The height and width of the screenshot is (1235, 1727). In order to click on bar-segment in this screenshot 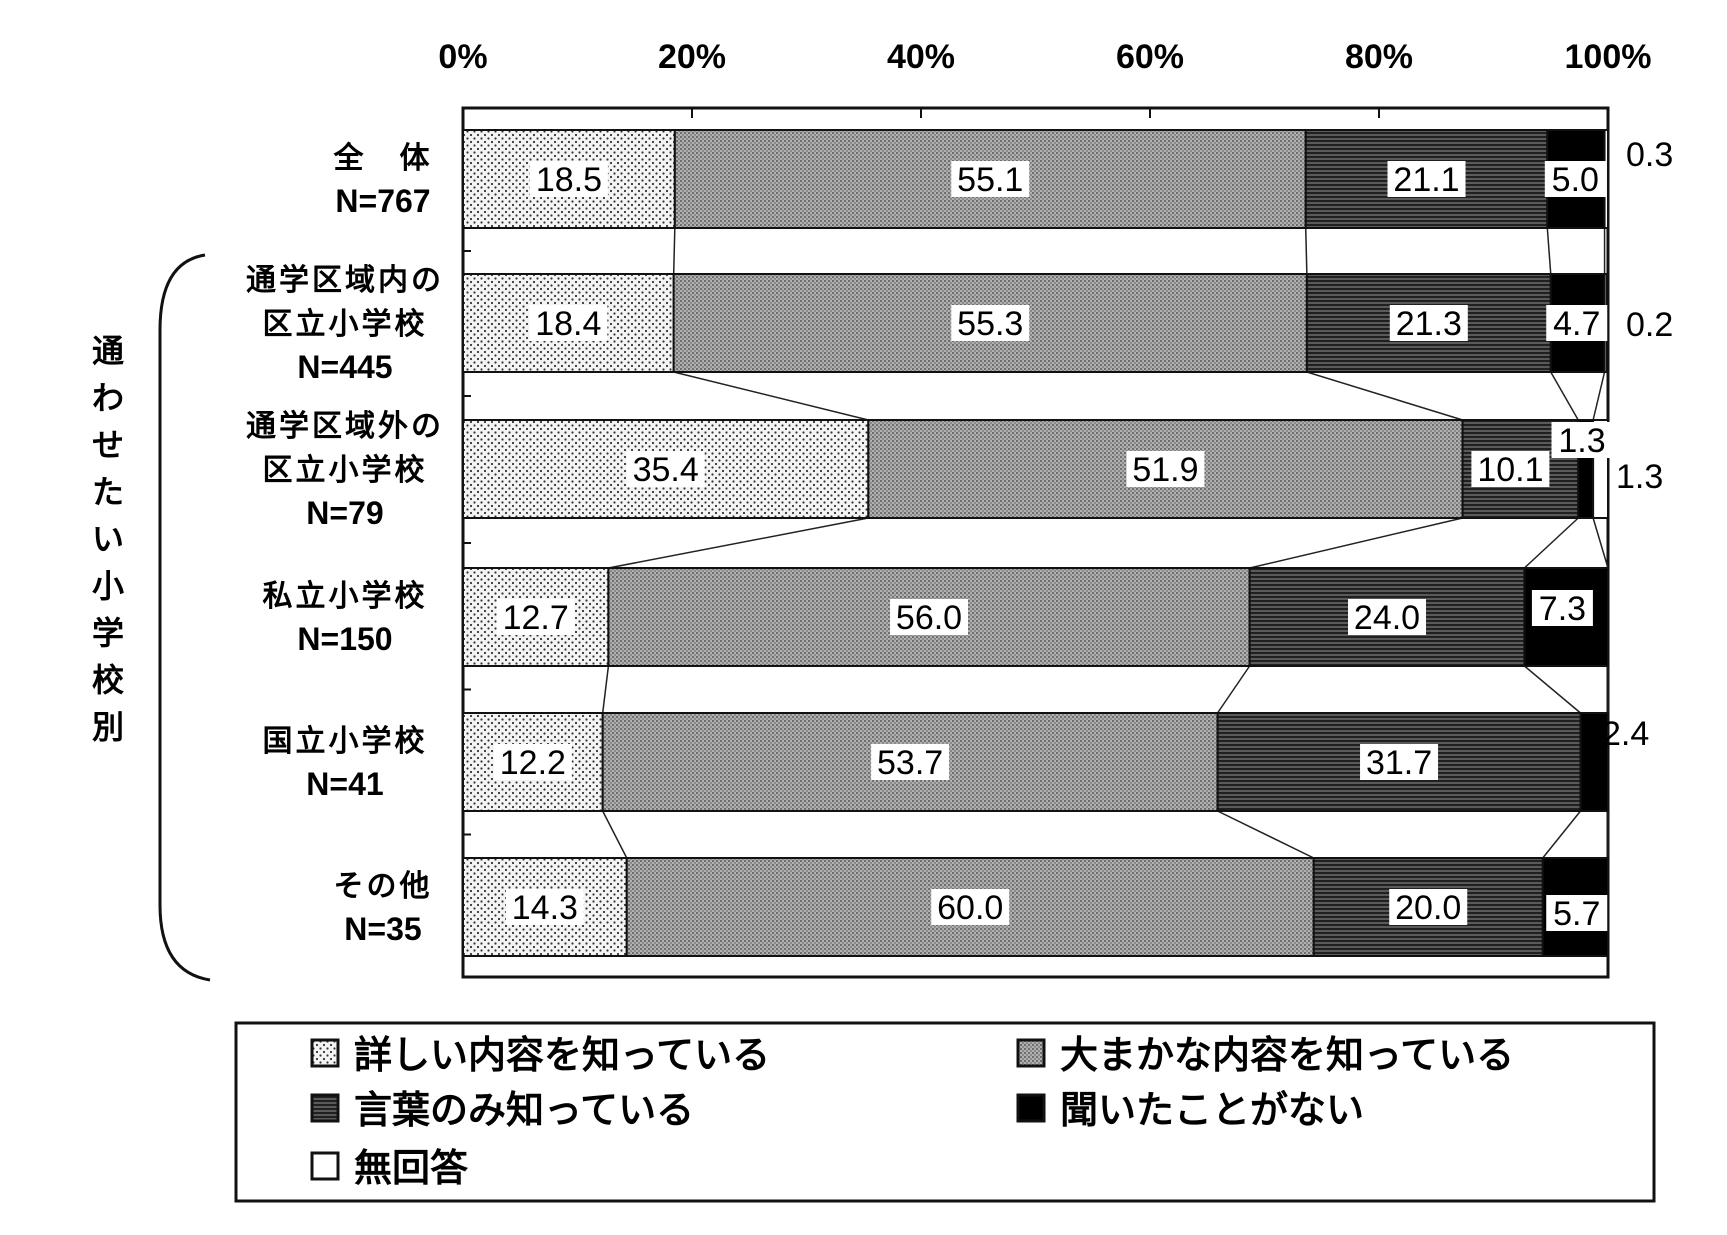, I will do `click(1594, 762)`.